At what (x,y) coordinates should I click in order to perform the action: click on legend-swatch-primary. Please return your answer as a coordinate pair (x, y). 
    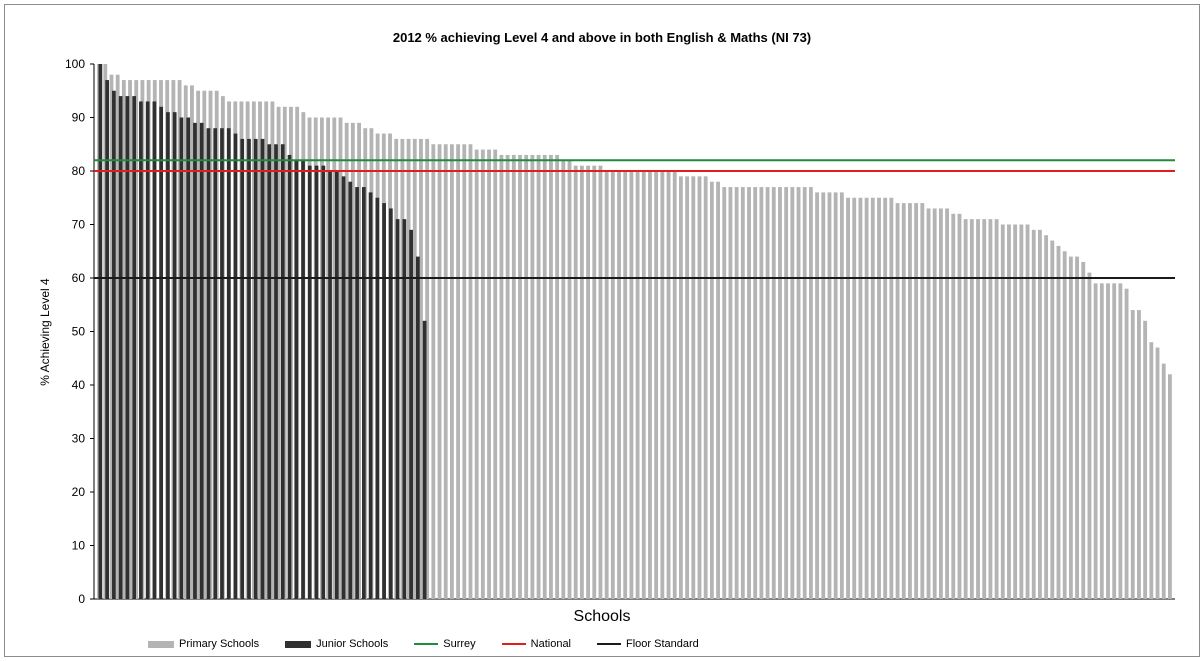
    Looking at the image, I should click on (161, 644).